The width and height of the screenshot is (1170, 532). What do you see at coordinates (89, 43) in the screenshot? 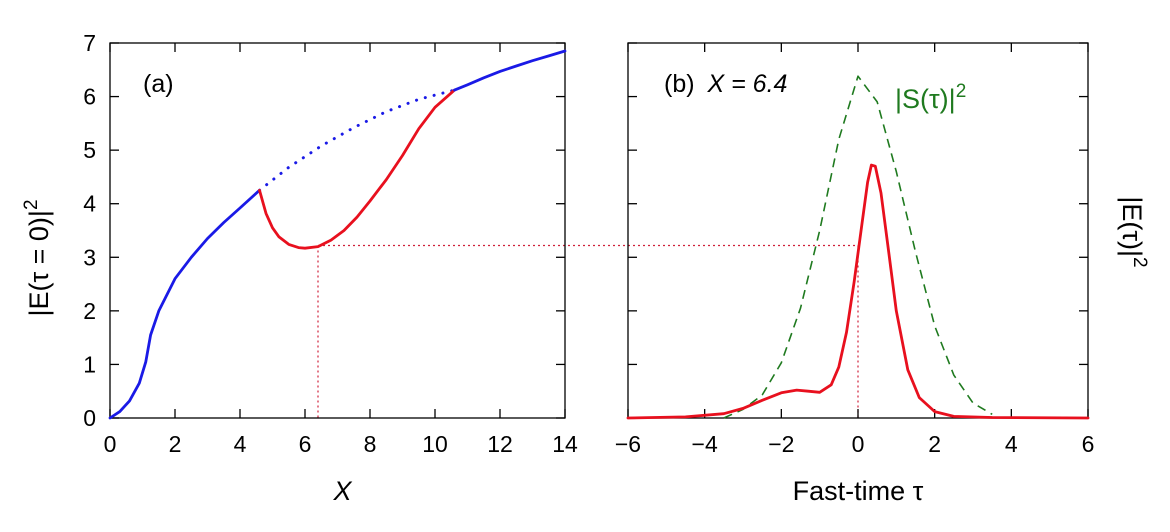
I see `panel-a-y-tick-label: 7` at bounding box center [89, 43].